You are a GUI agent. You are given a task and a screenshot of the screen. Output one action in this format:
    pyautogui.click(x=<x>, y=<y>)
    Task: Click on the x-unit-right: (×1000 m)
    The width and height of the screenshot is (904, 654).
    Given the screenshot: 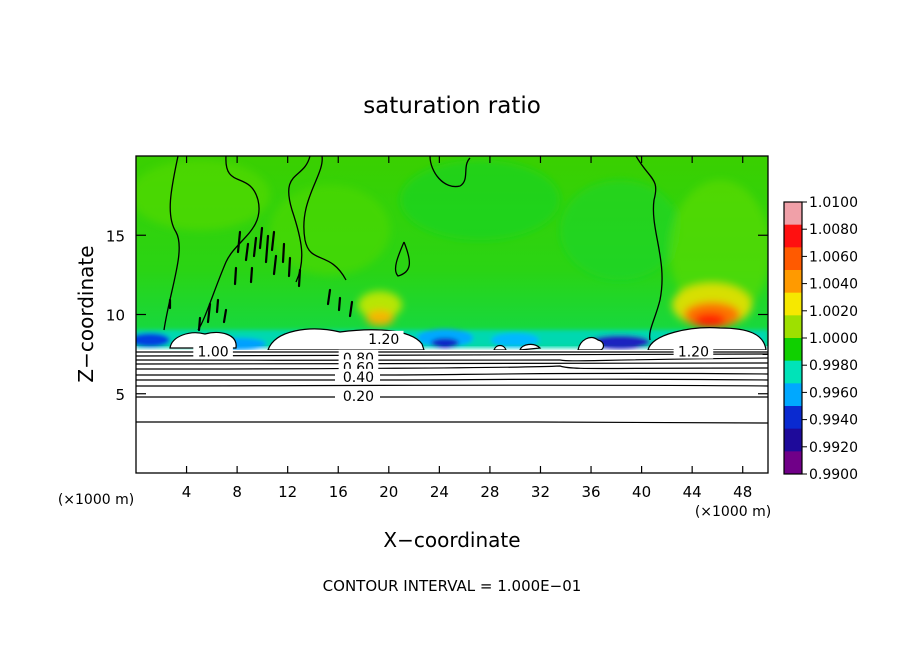 What is the action you would take?
    pyautogui.click(x=733, y=512)
    